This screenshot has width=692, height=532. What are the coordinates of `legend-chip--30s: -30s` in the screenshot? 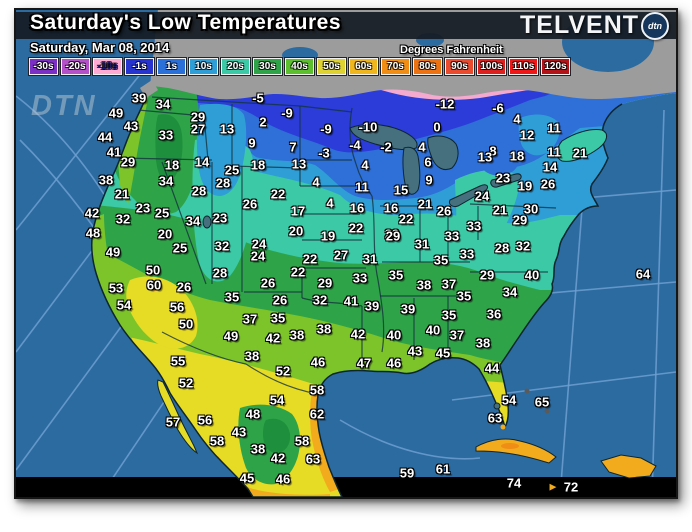 It's located at (43, 66).